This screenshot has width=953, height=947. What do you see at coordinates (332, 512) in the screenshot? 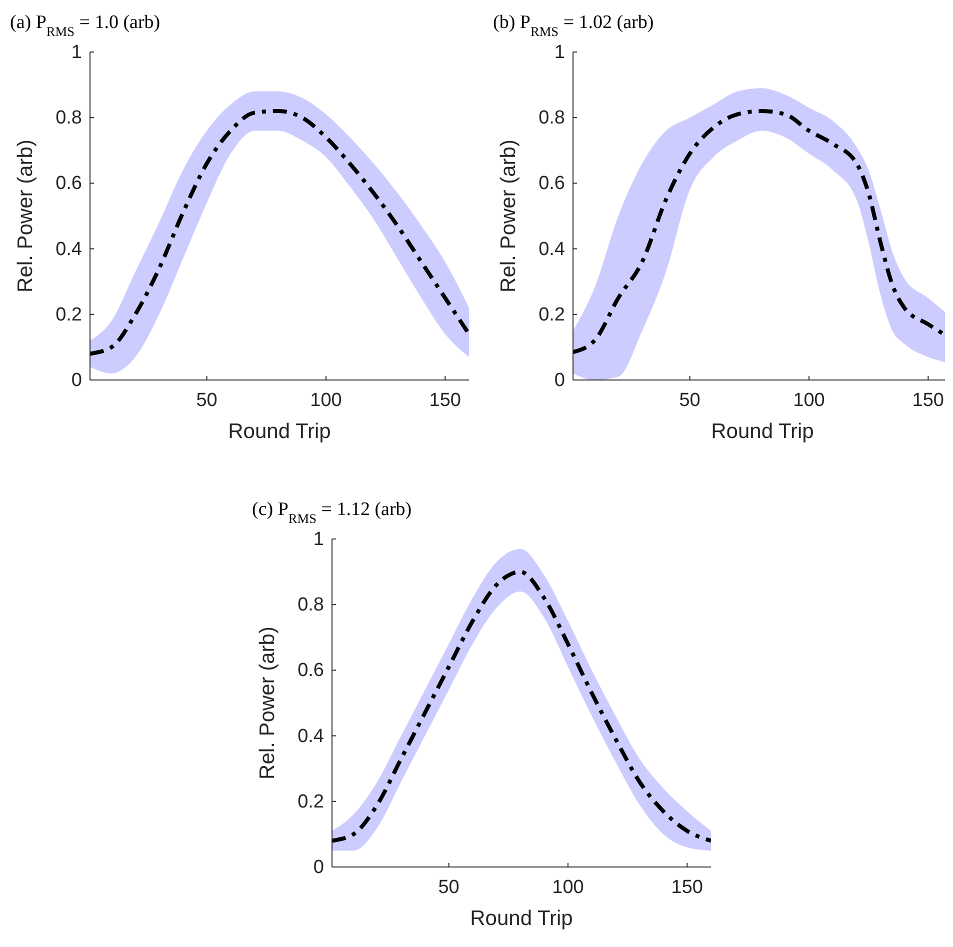
I see `chart-title: (c) P$_{RMS}$ = 1.12 (arb)` at bounding box center [332, 512].